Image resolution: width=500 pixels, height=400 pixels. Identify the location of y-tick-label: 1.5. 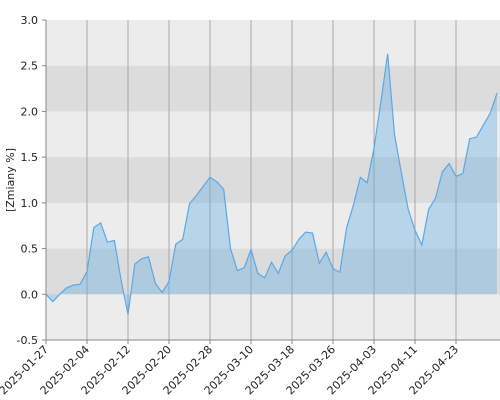
(30, 157).